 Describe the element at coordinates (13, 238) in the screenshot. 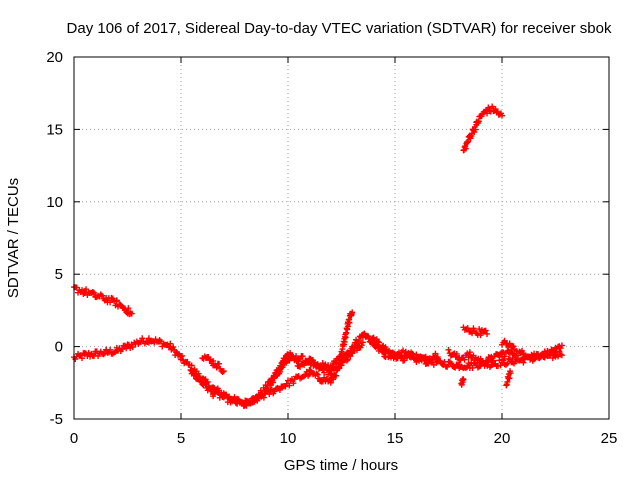

I see `y-axis-label: SDTVAR / TECUs` at that location.